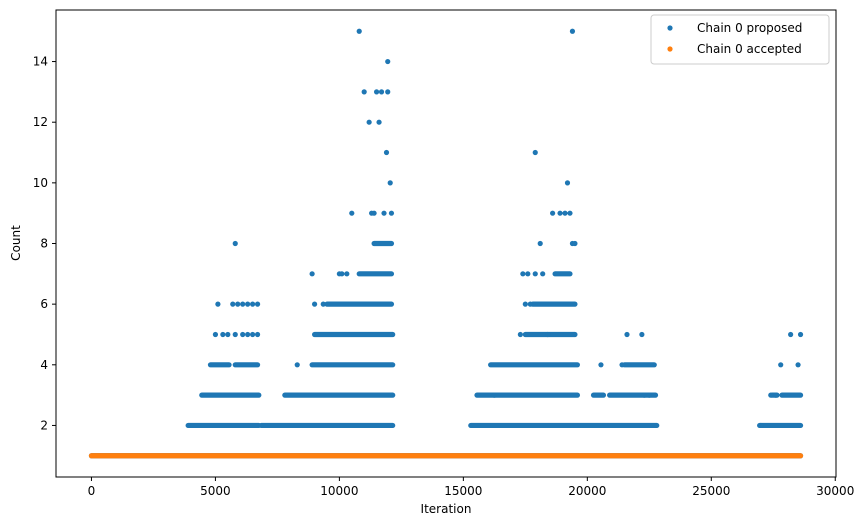  I want to click on legend-marker-accepted, so click(670, 49).